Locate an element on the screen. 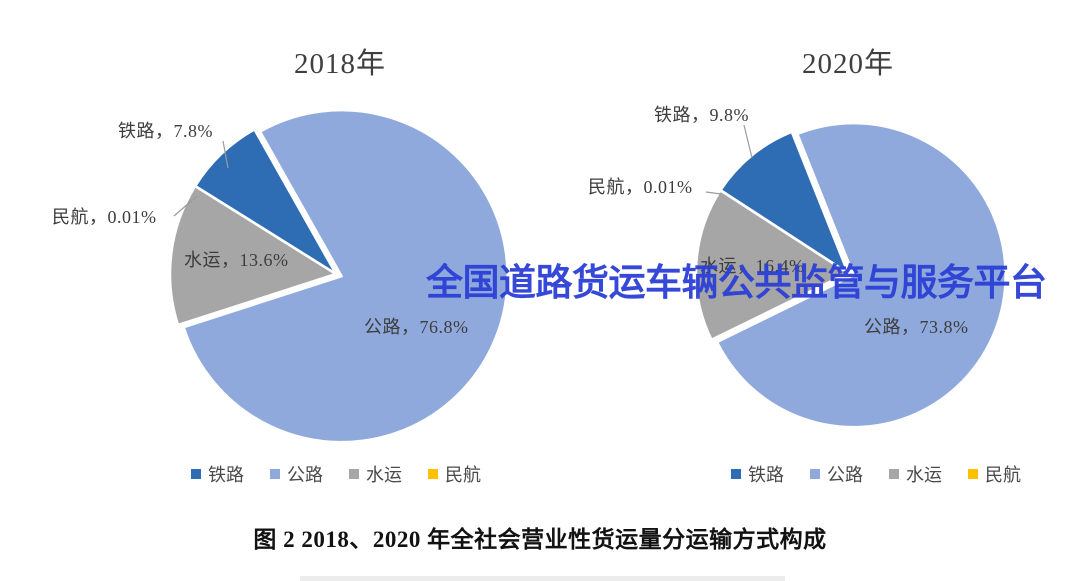 The width and height of the screenshot is (1080, 581). pie-2018-slice-waterway is located at coordinates (253, 255).